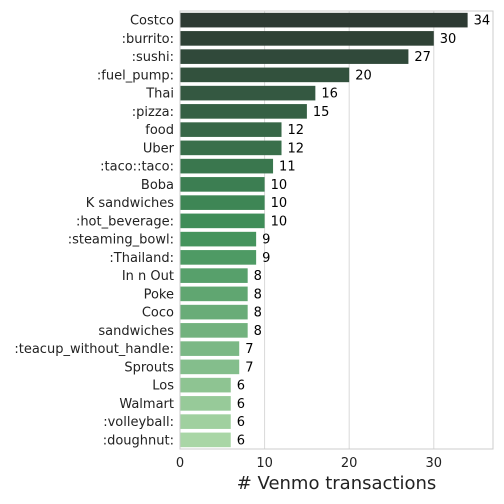 The width and height of the screenshot is (504, 504). I want to click on category-label: Sprouts, so click(149, 367).